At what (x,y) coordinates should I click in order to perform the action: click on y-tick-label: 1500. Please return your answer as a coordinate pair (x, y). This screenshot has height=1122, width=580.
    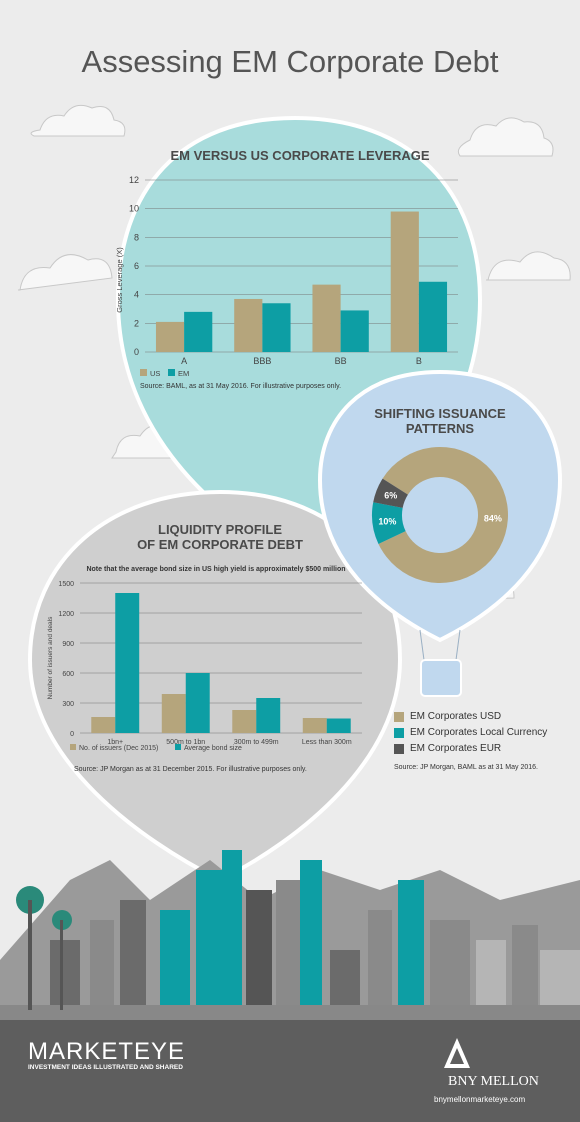
    Looking at the image, I should click on (66, 584).